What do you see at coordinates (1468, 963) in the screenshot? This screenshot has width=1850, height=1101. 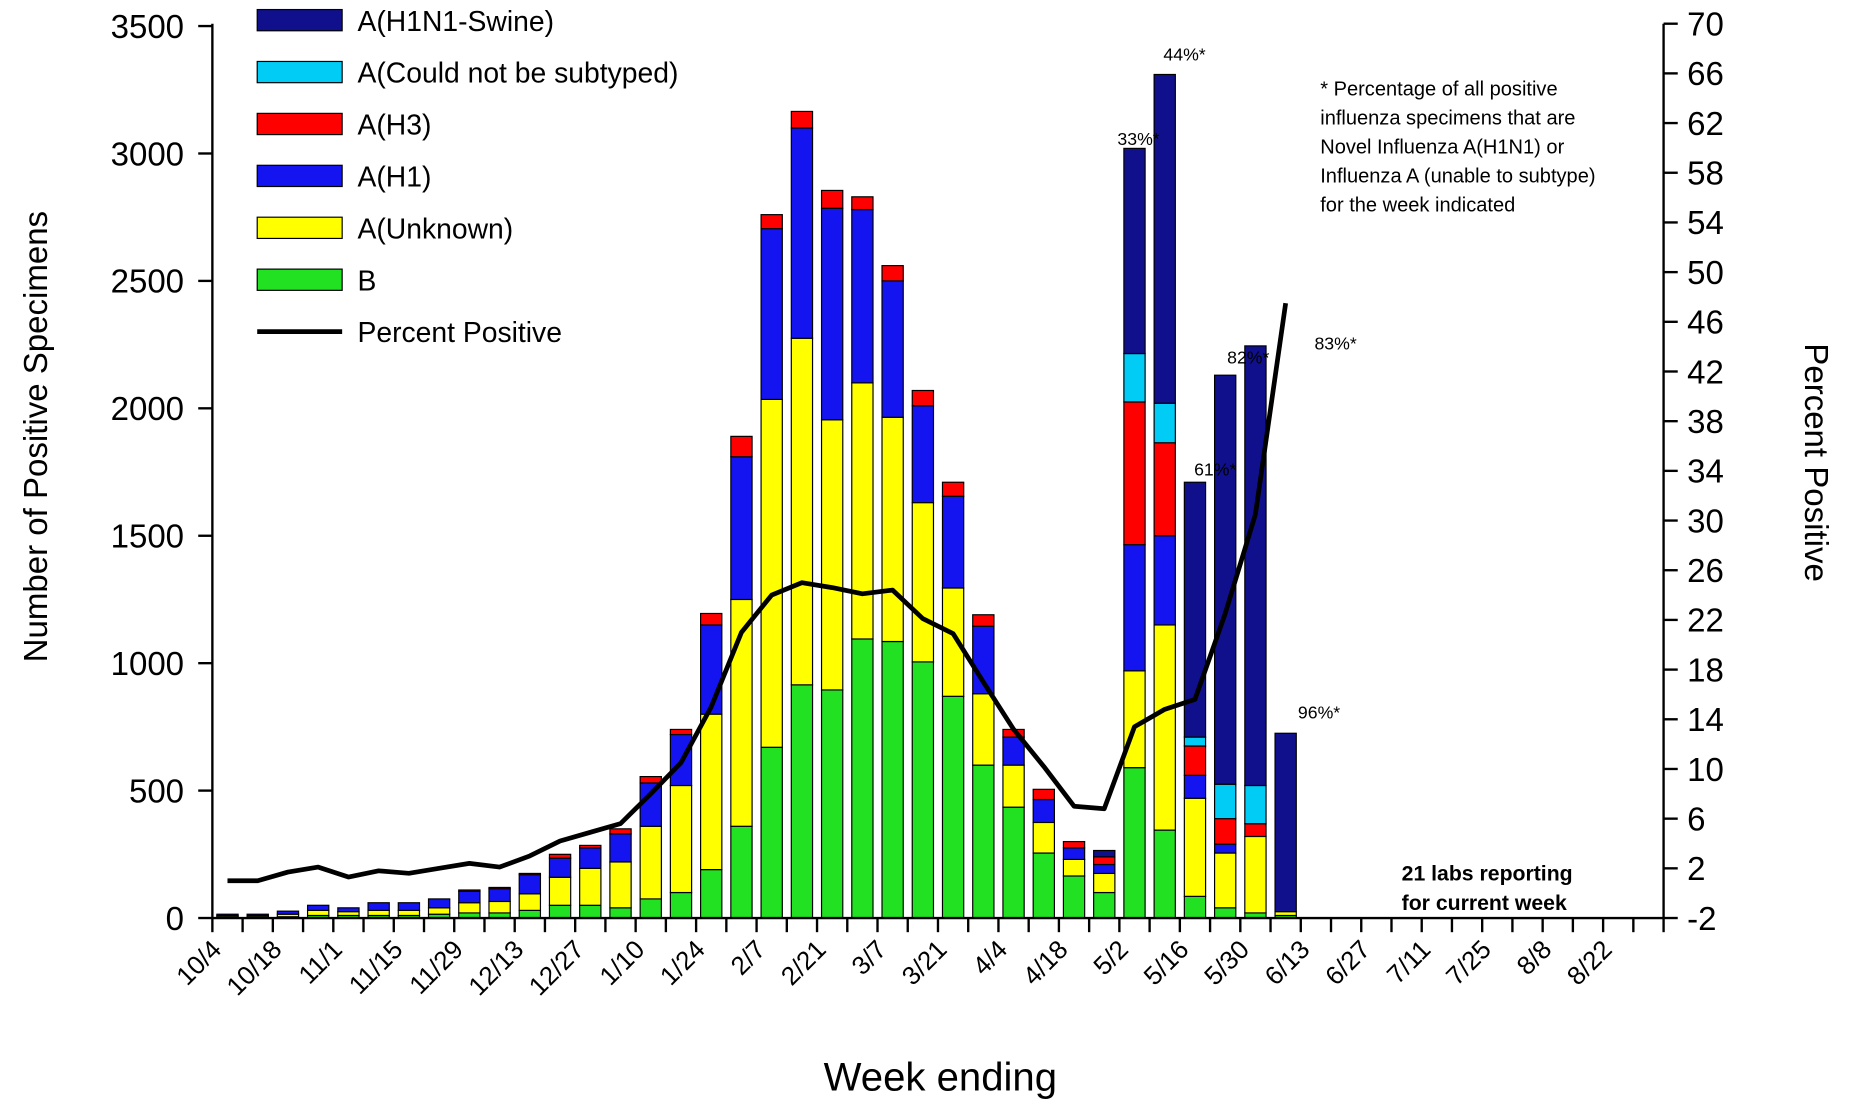 I see `x-tick-label: 7/25` at bounding box center [1468, 963].